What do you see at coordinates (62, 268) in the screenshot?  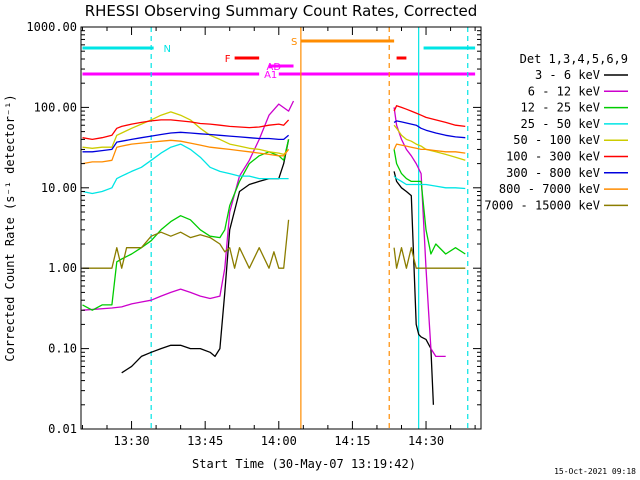 I see `y-tick-label: 1.00` at bounding box center [62, 268].